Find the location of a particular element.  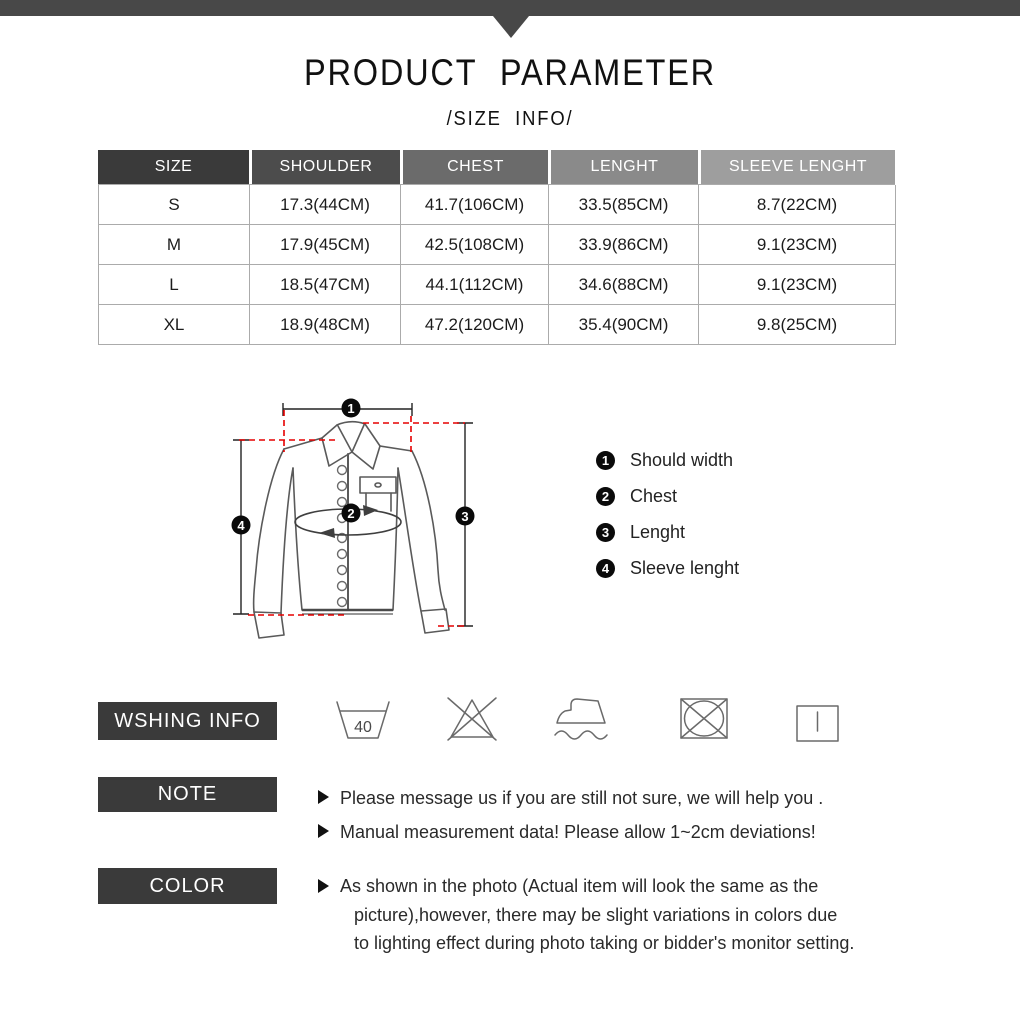

banner-arrow-down-icon is located at coordinates (511, 27).